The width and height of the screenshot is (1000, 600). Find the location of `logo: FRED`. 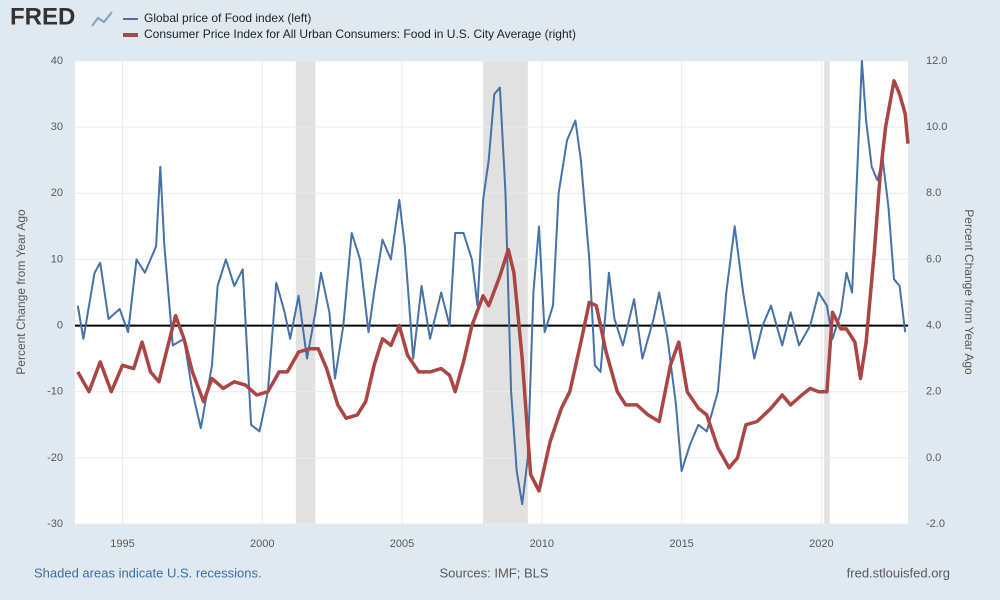

logo: FRED is located at coordinates (42, 16).